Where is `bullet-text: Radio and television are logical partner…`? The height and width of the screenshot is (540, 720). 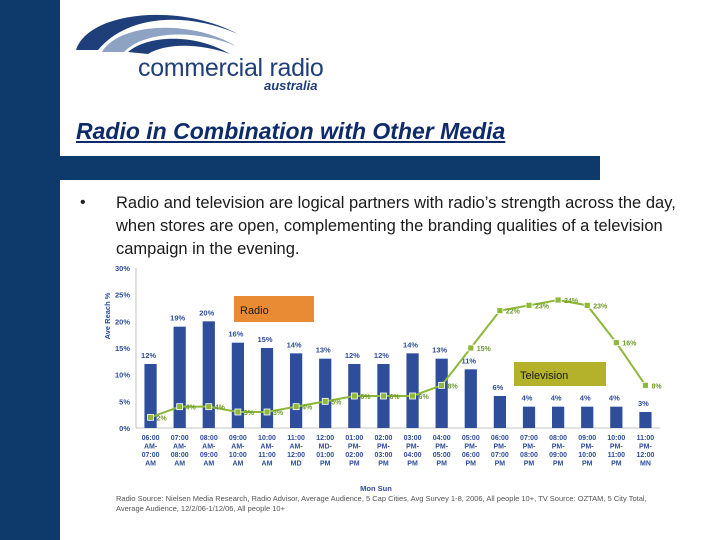 bullet-text: Radio and television are logical partner… is located at coordinates (396, 226).